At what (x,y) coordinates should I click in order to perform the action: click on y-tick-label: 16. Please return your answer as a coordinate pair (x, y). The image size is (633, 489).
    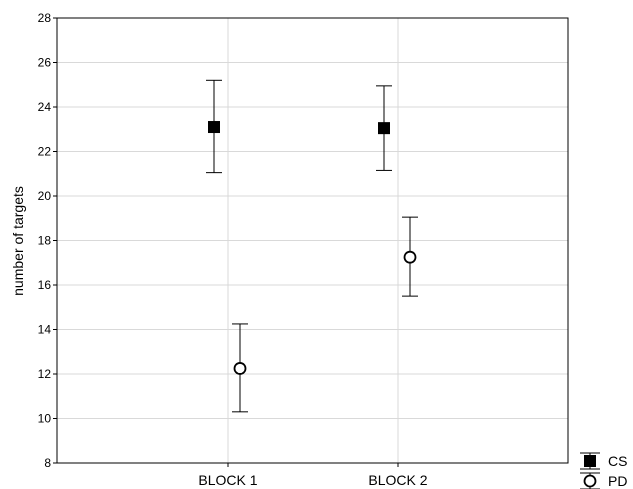
    Looking at the image, I should click on (45, 285).